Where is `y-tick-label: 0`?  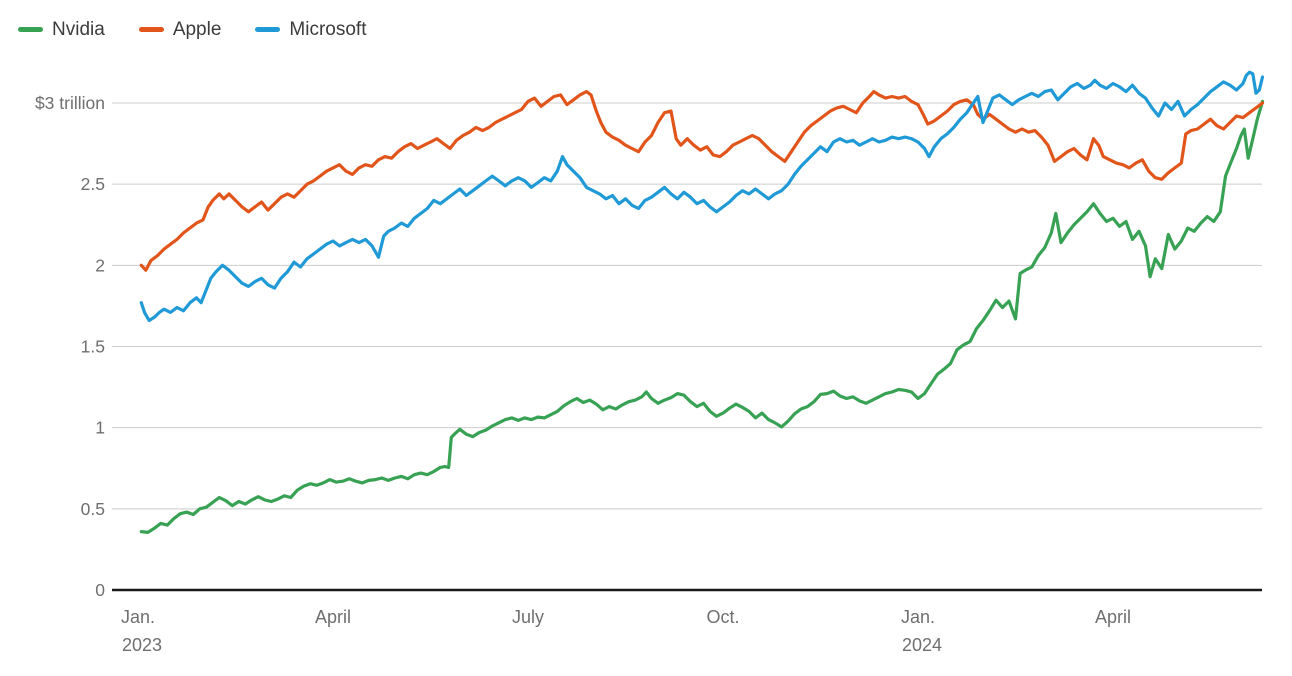 y-tick-label: 0 is located at coordinates (100, 590).